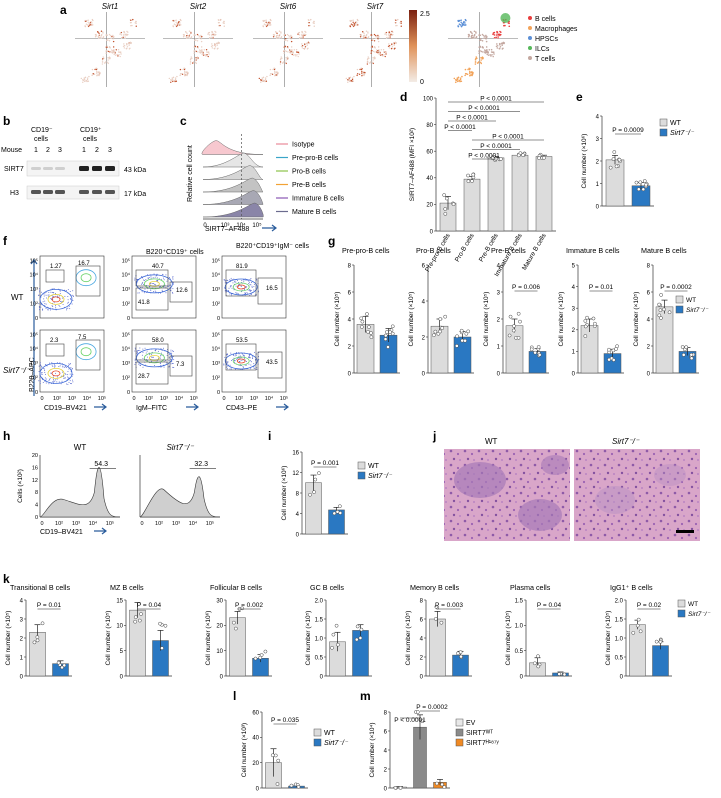 Image resolution: width=721 pixels, height=798 pixels. What do you see at coordinates (556, 29) in the screenshot?
I see `legend-label: Macrophages` at bounding box center [556, 29].